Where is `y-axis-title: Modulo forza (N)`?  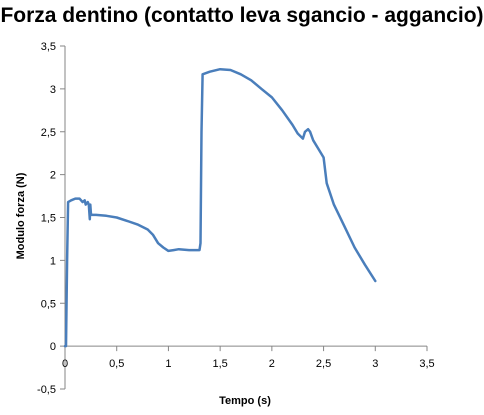
y-axis-title: Modulo forza (N) is located at coordinates (21, 215).